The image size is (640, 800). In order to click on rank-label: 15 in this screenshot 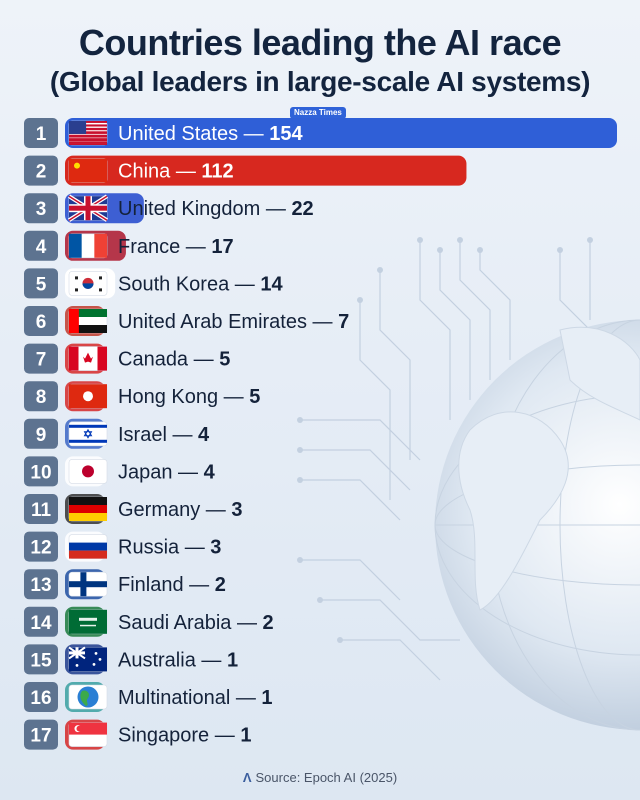, I will do `click(41, 660)`.